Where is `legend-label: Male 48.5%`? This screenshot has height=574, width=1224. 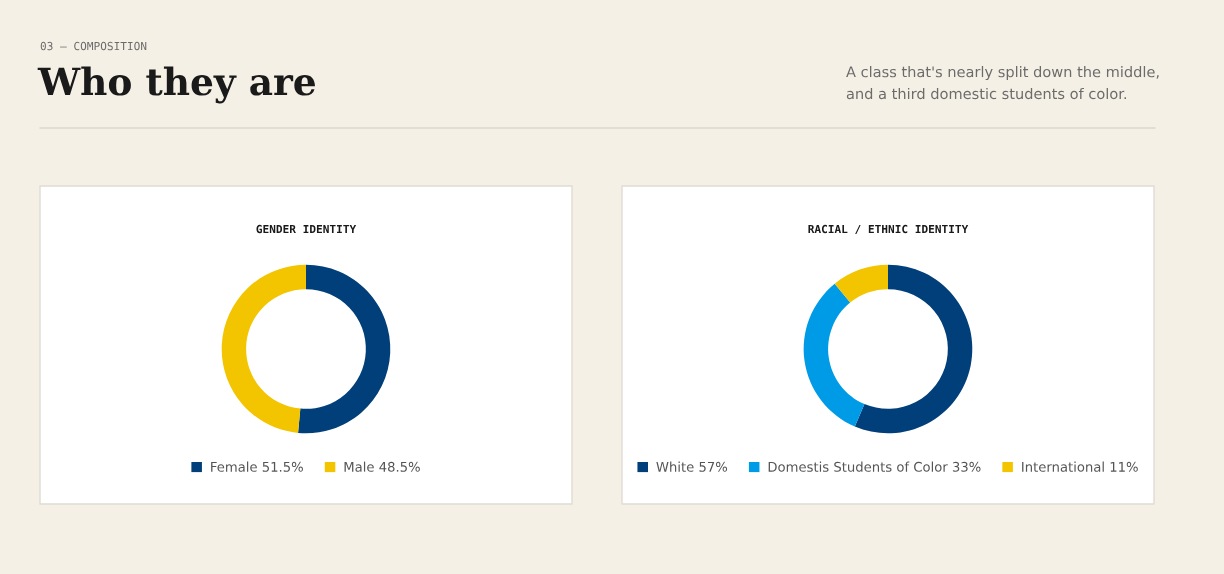
legend-label: Male 48.5% is located at coordinates (382, 466).